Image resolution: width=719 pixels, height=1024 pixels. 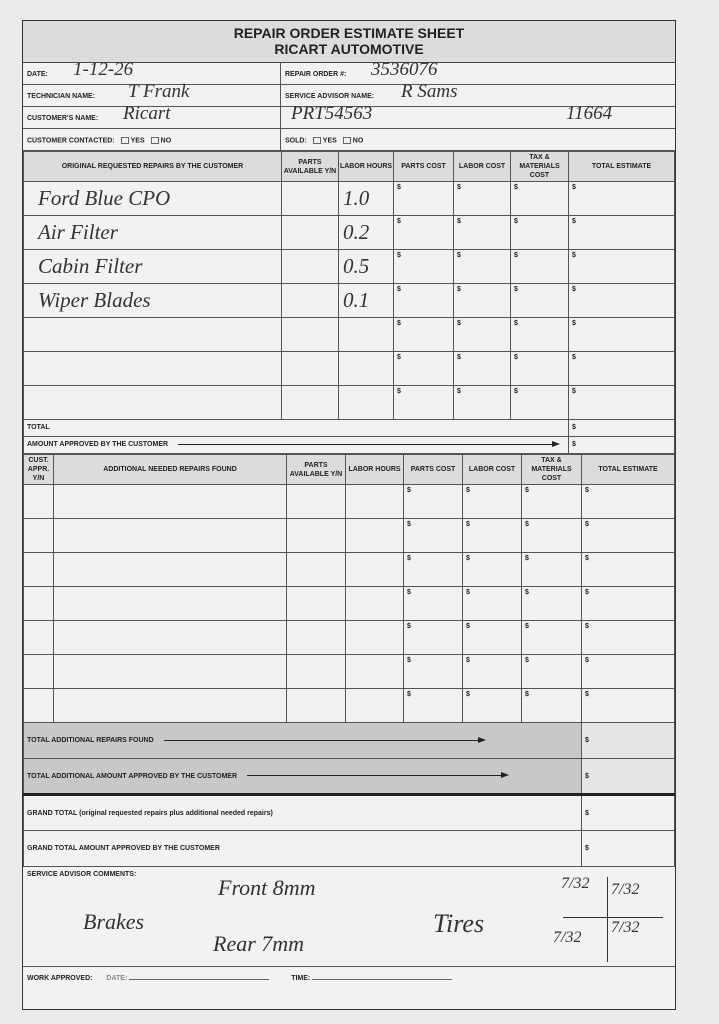 What do you see at coordinates (621, 445) in the screenshot?
I see `approved-value: $` at bounding box center [621, 445].